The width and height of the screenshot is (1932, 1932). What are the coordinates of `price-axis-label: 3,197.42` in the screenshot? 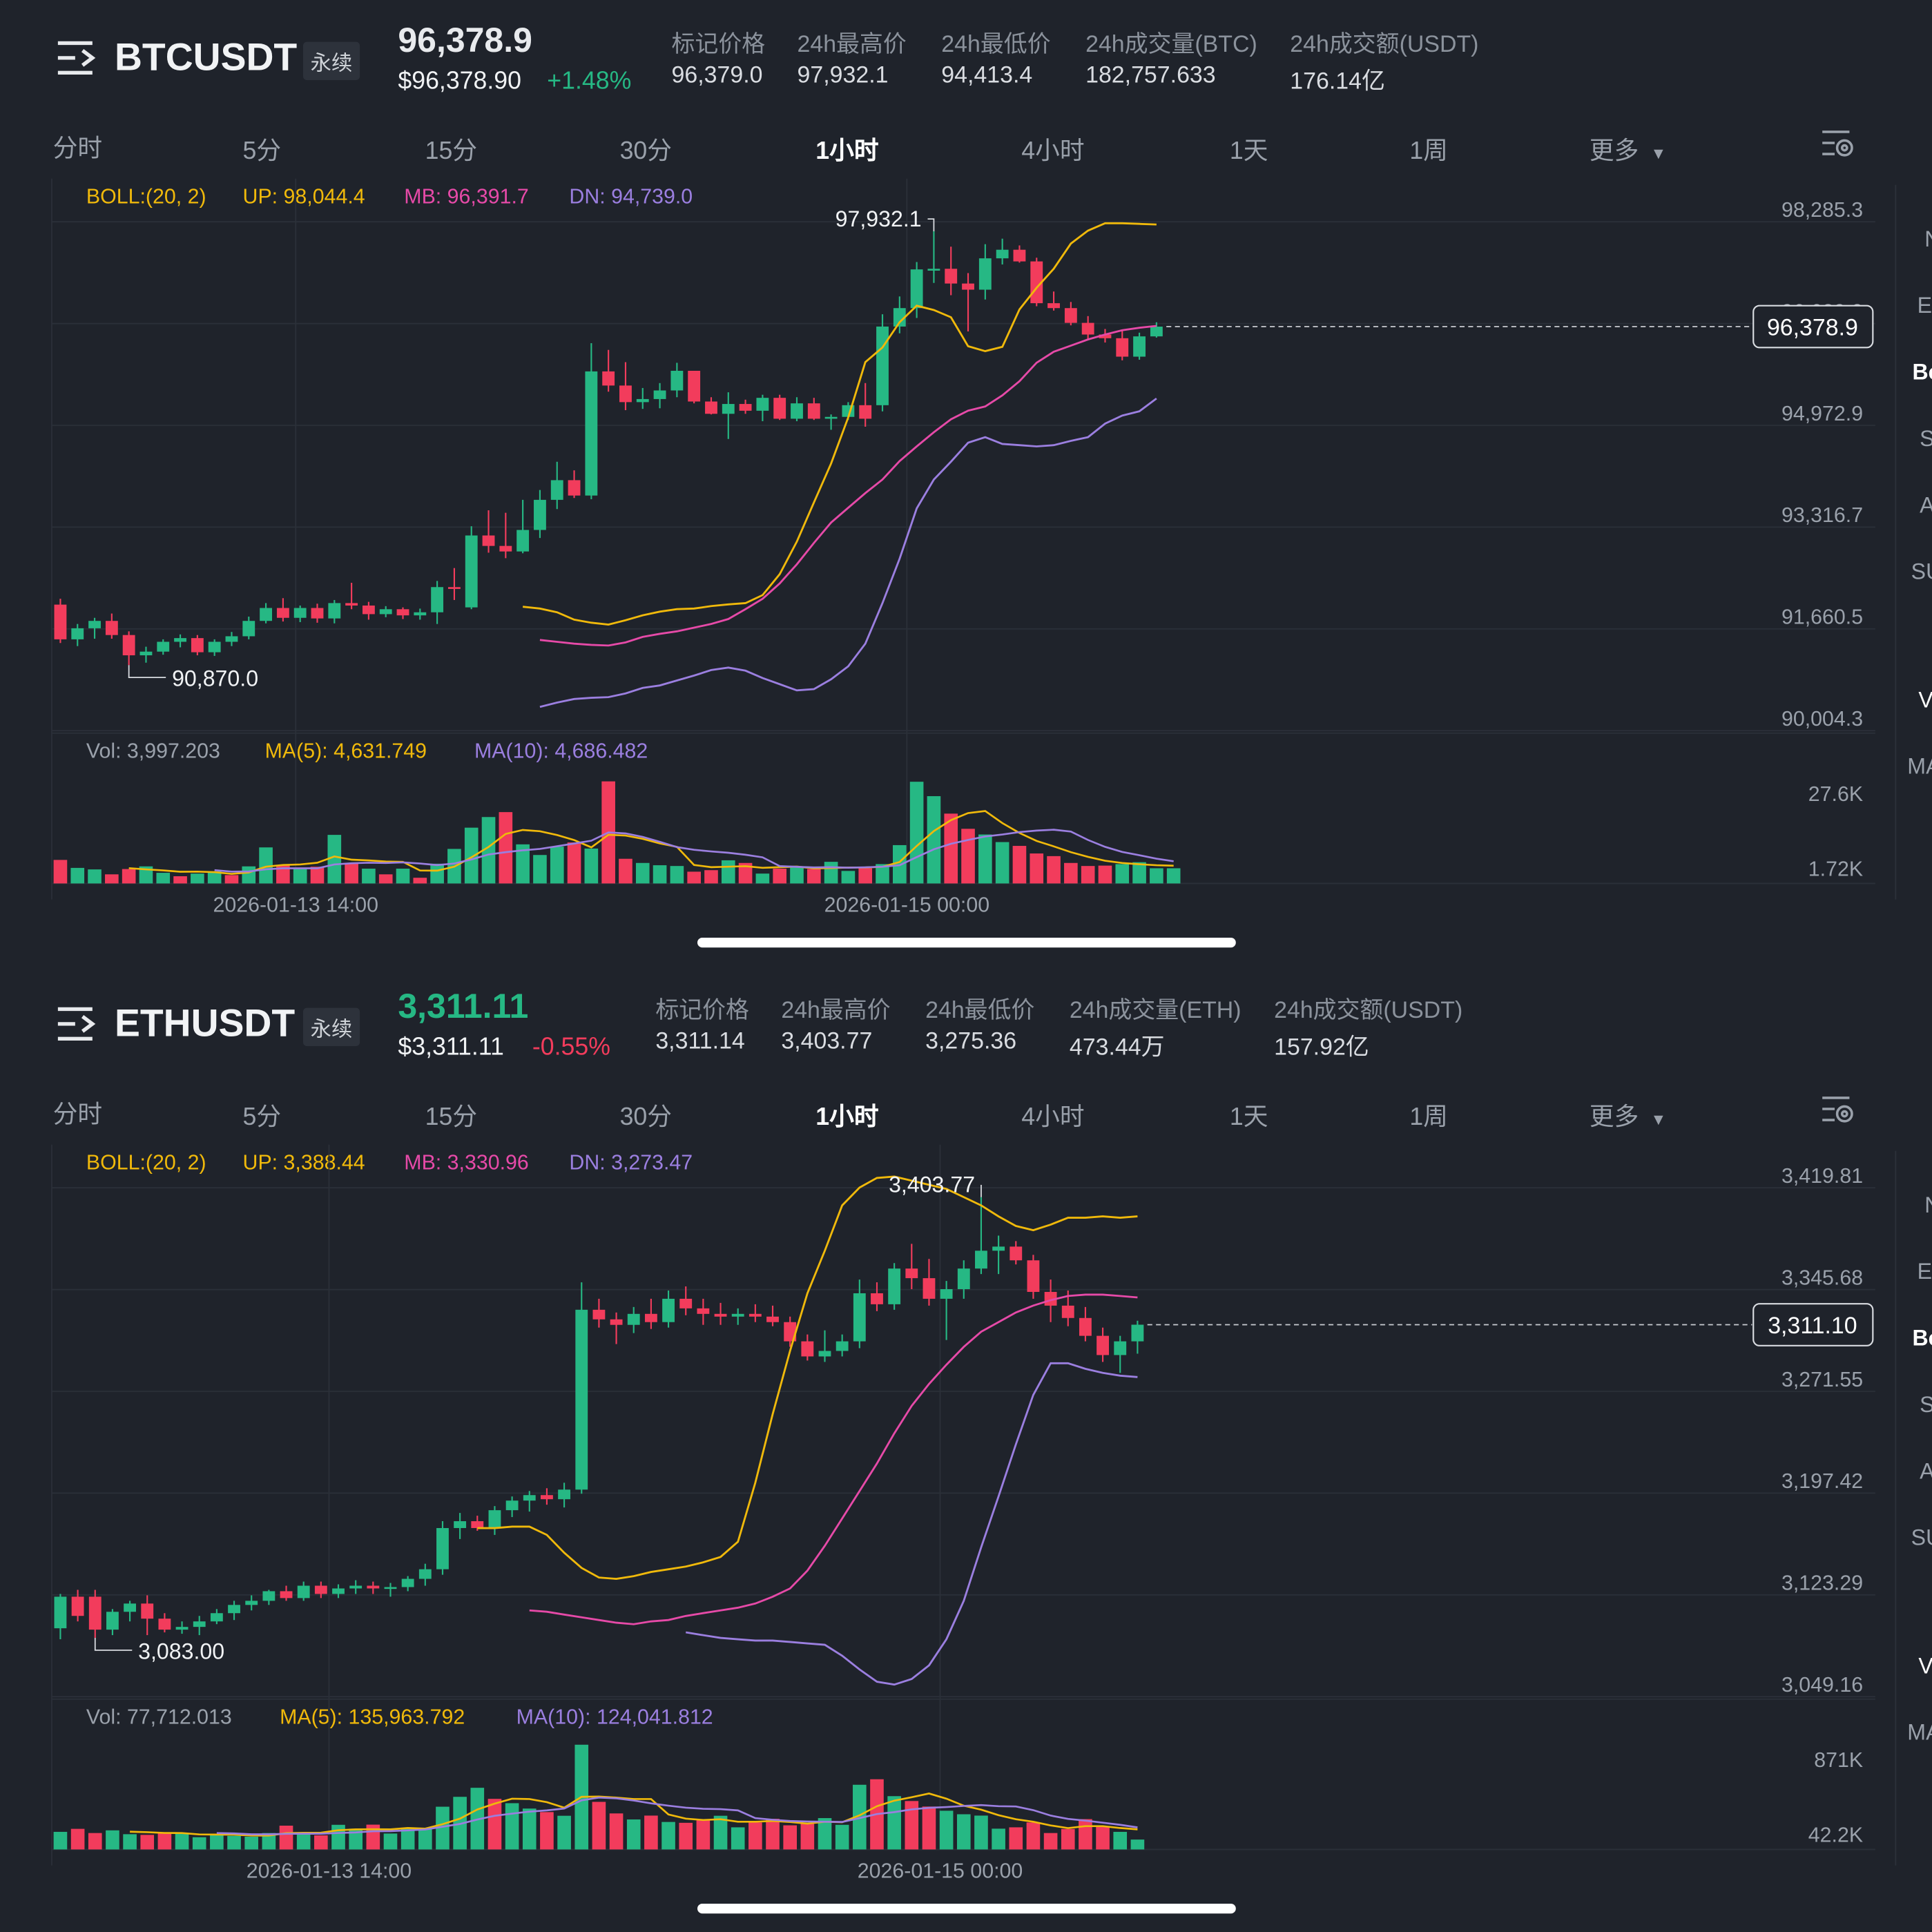 It's located at (1822, 1481).